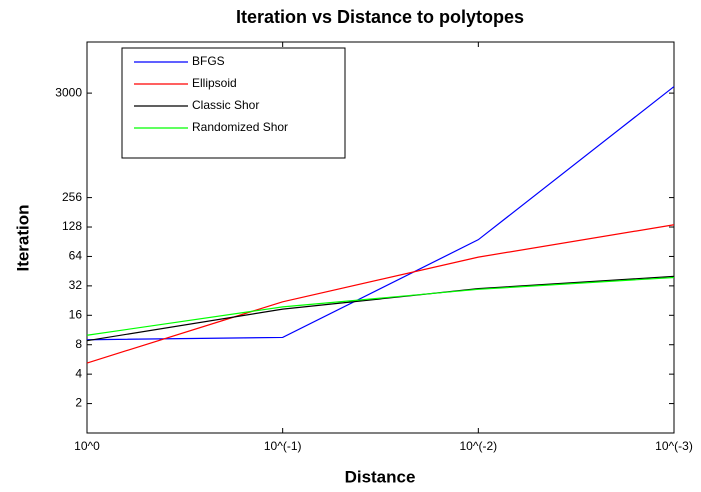  Describe the element at coordinates (380, 17) in the screenshot. I see `chart-title: Iteration vs Distance to polytopes` at that location.